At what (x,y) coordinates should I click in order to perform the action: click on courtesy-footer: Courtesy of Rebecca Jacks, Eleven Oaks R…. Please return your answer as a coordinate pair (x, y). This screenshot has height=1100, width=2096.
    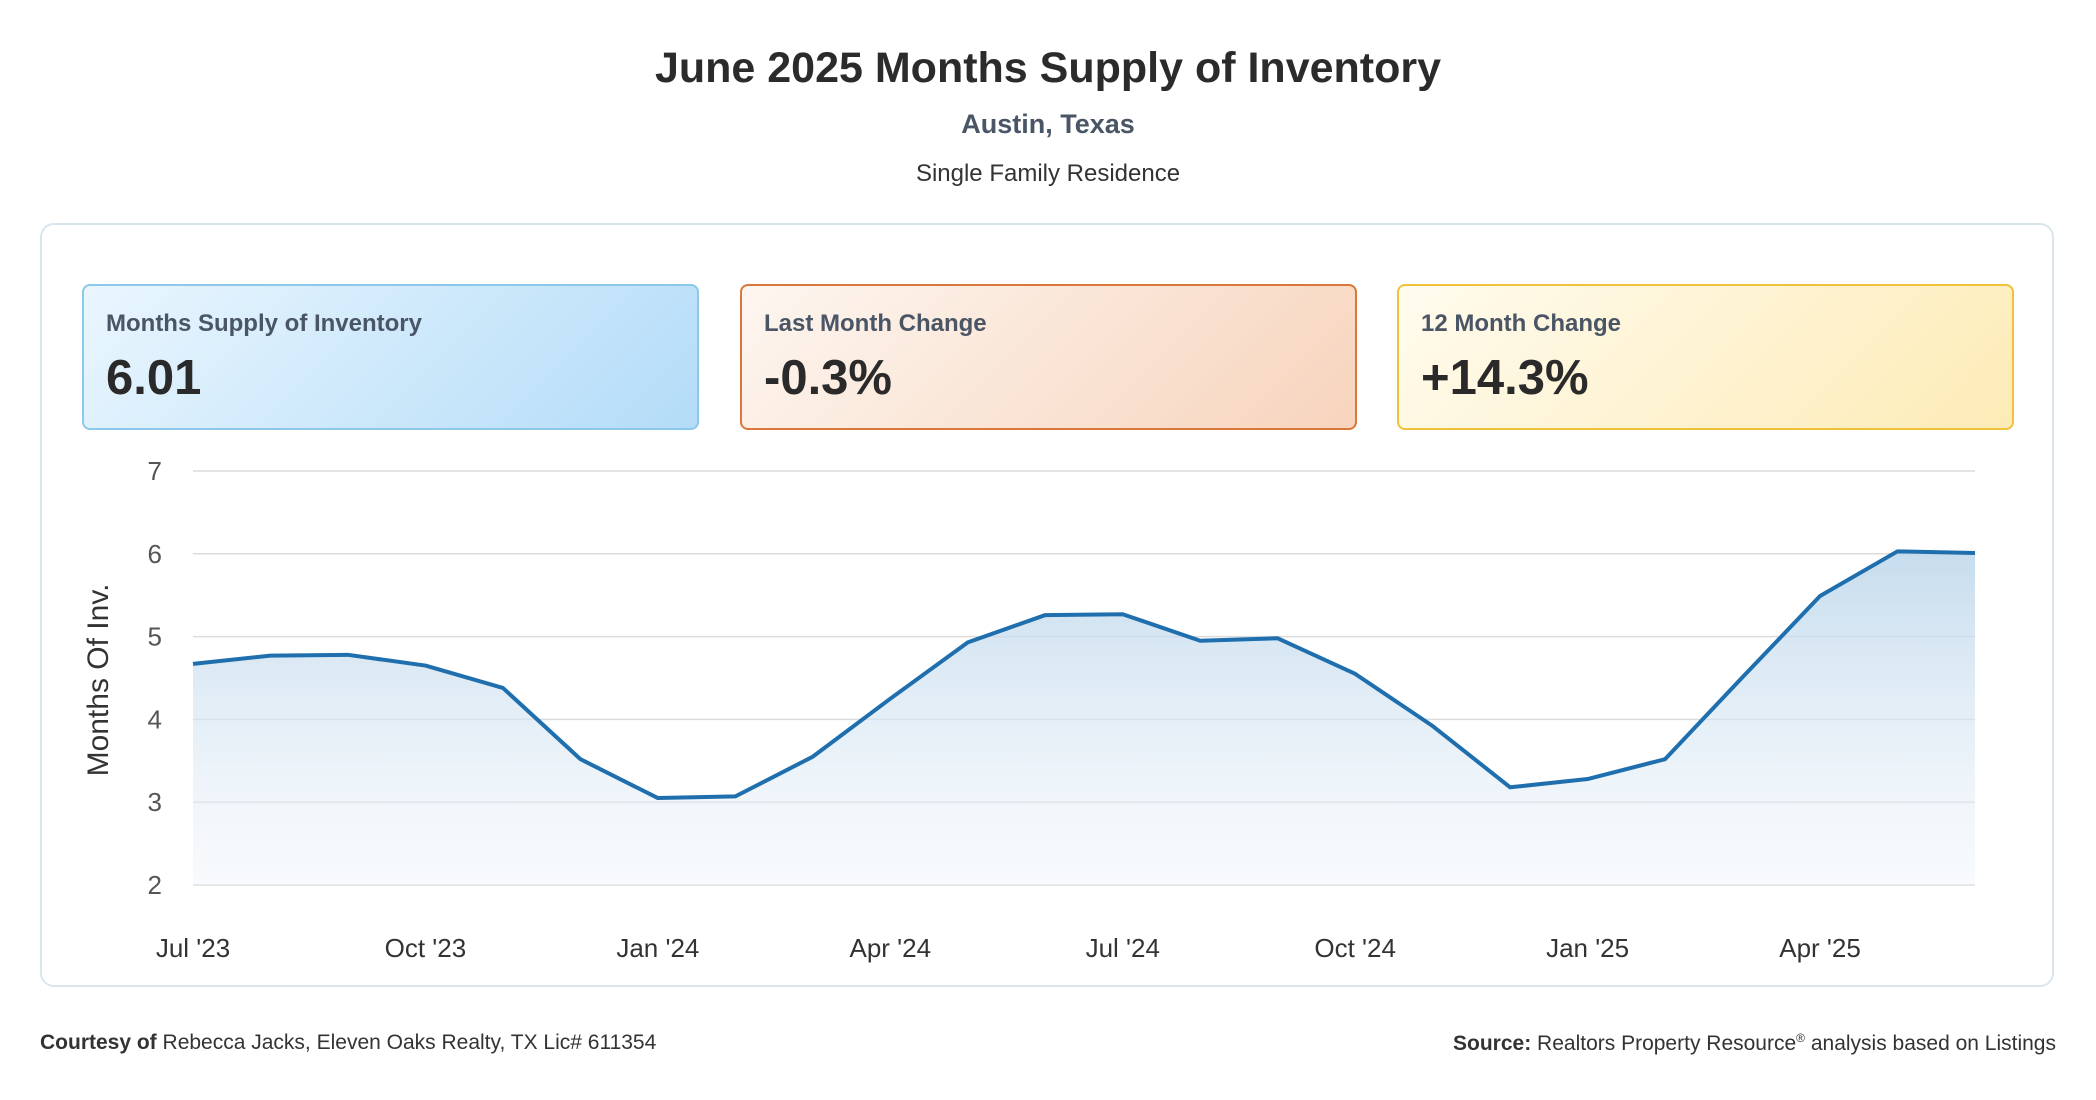
    Looking at the image, I should click on (348, 1043).